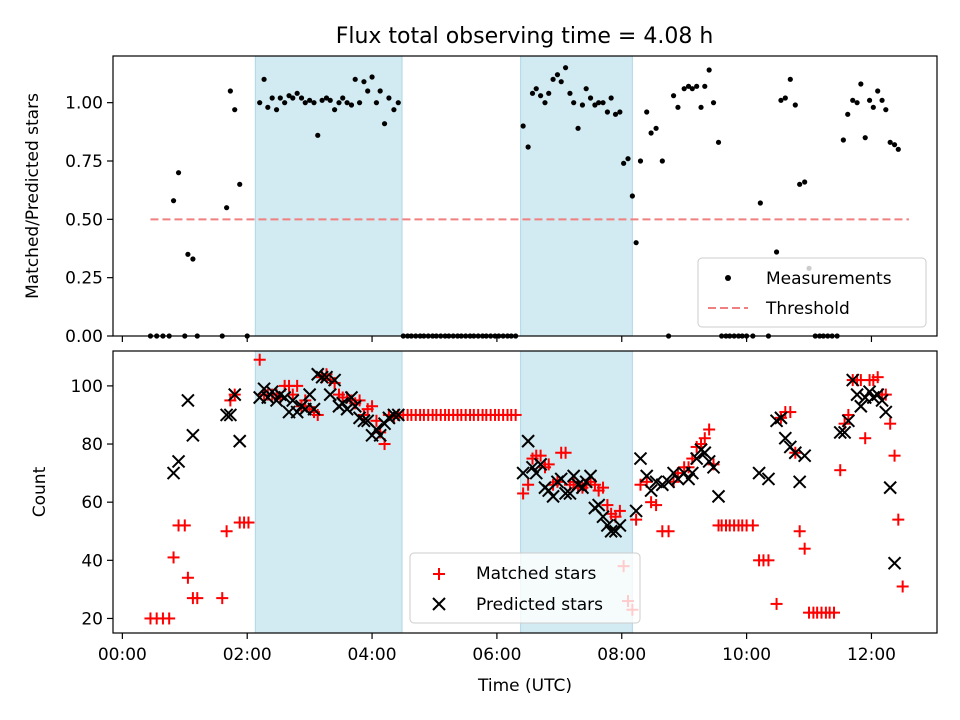  Describe the element at coordinates (87, 387) in the screenshot. I see `y-tick-label: 100` at that location.